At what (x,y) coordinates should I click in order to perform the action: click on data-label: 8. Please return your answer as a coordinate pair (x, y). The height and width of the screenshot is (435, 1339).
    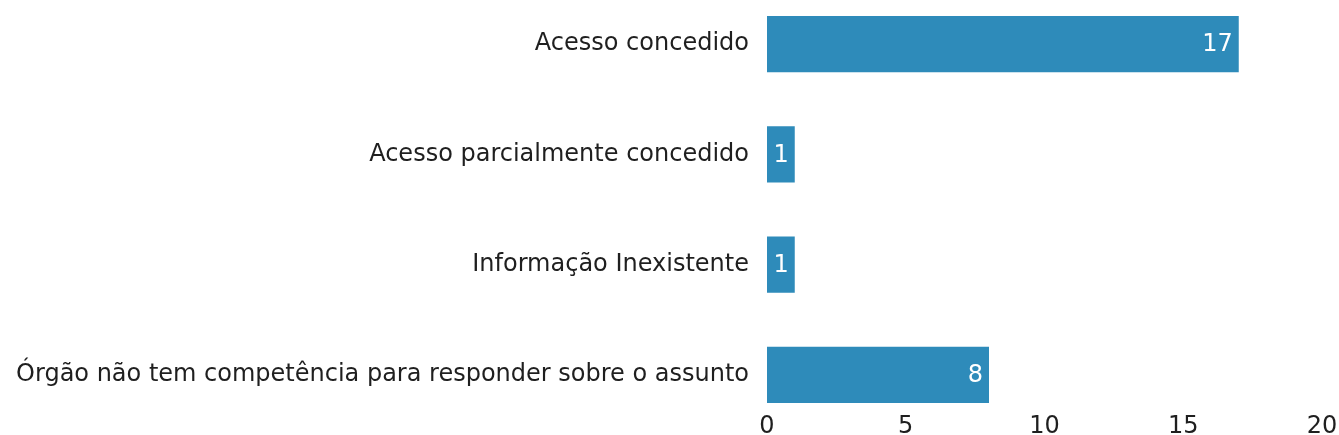
    Looking at the image, I should click on (975, 374).